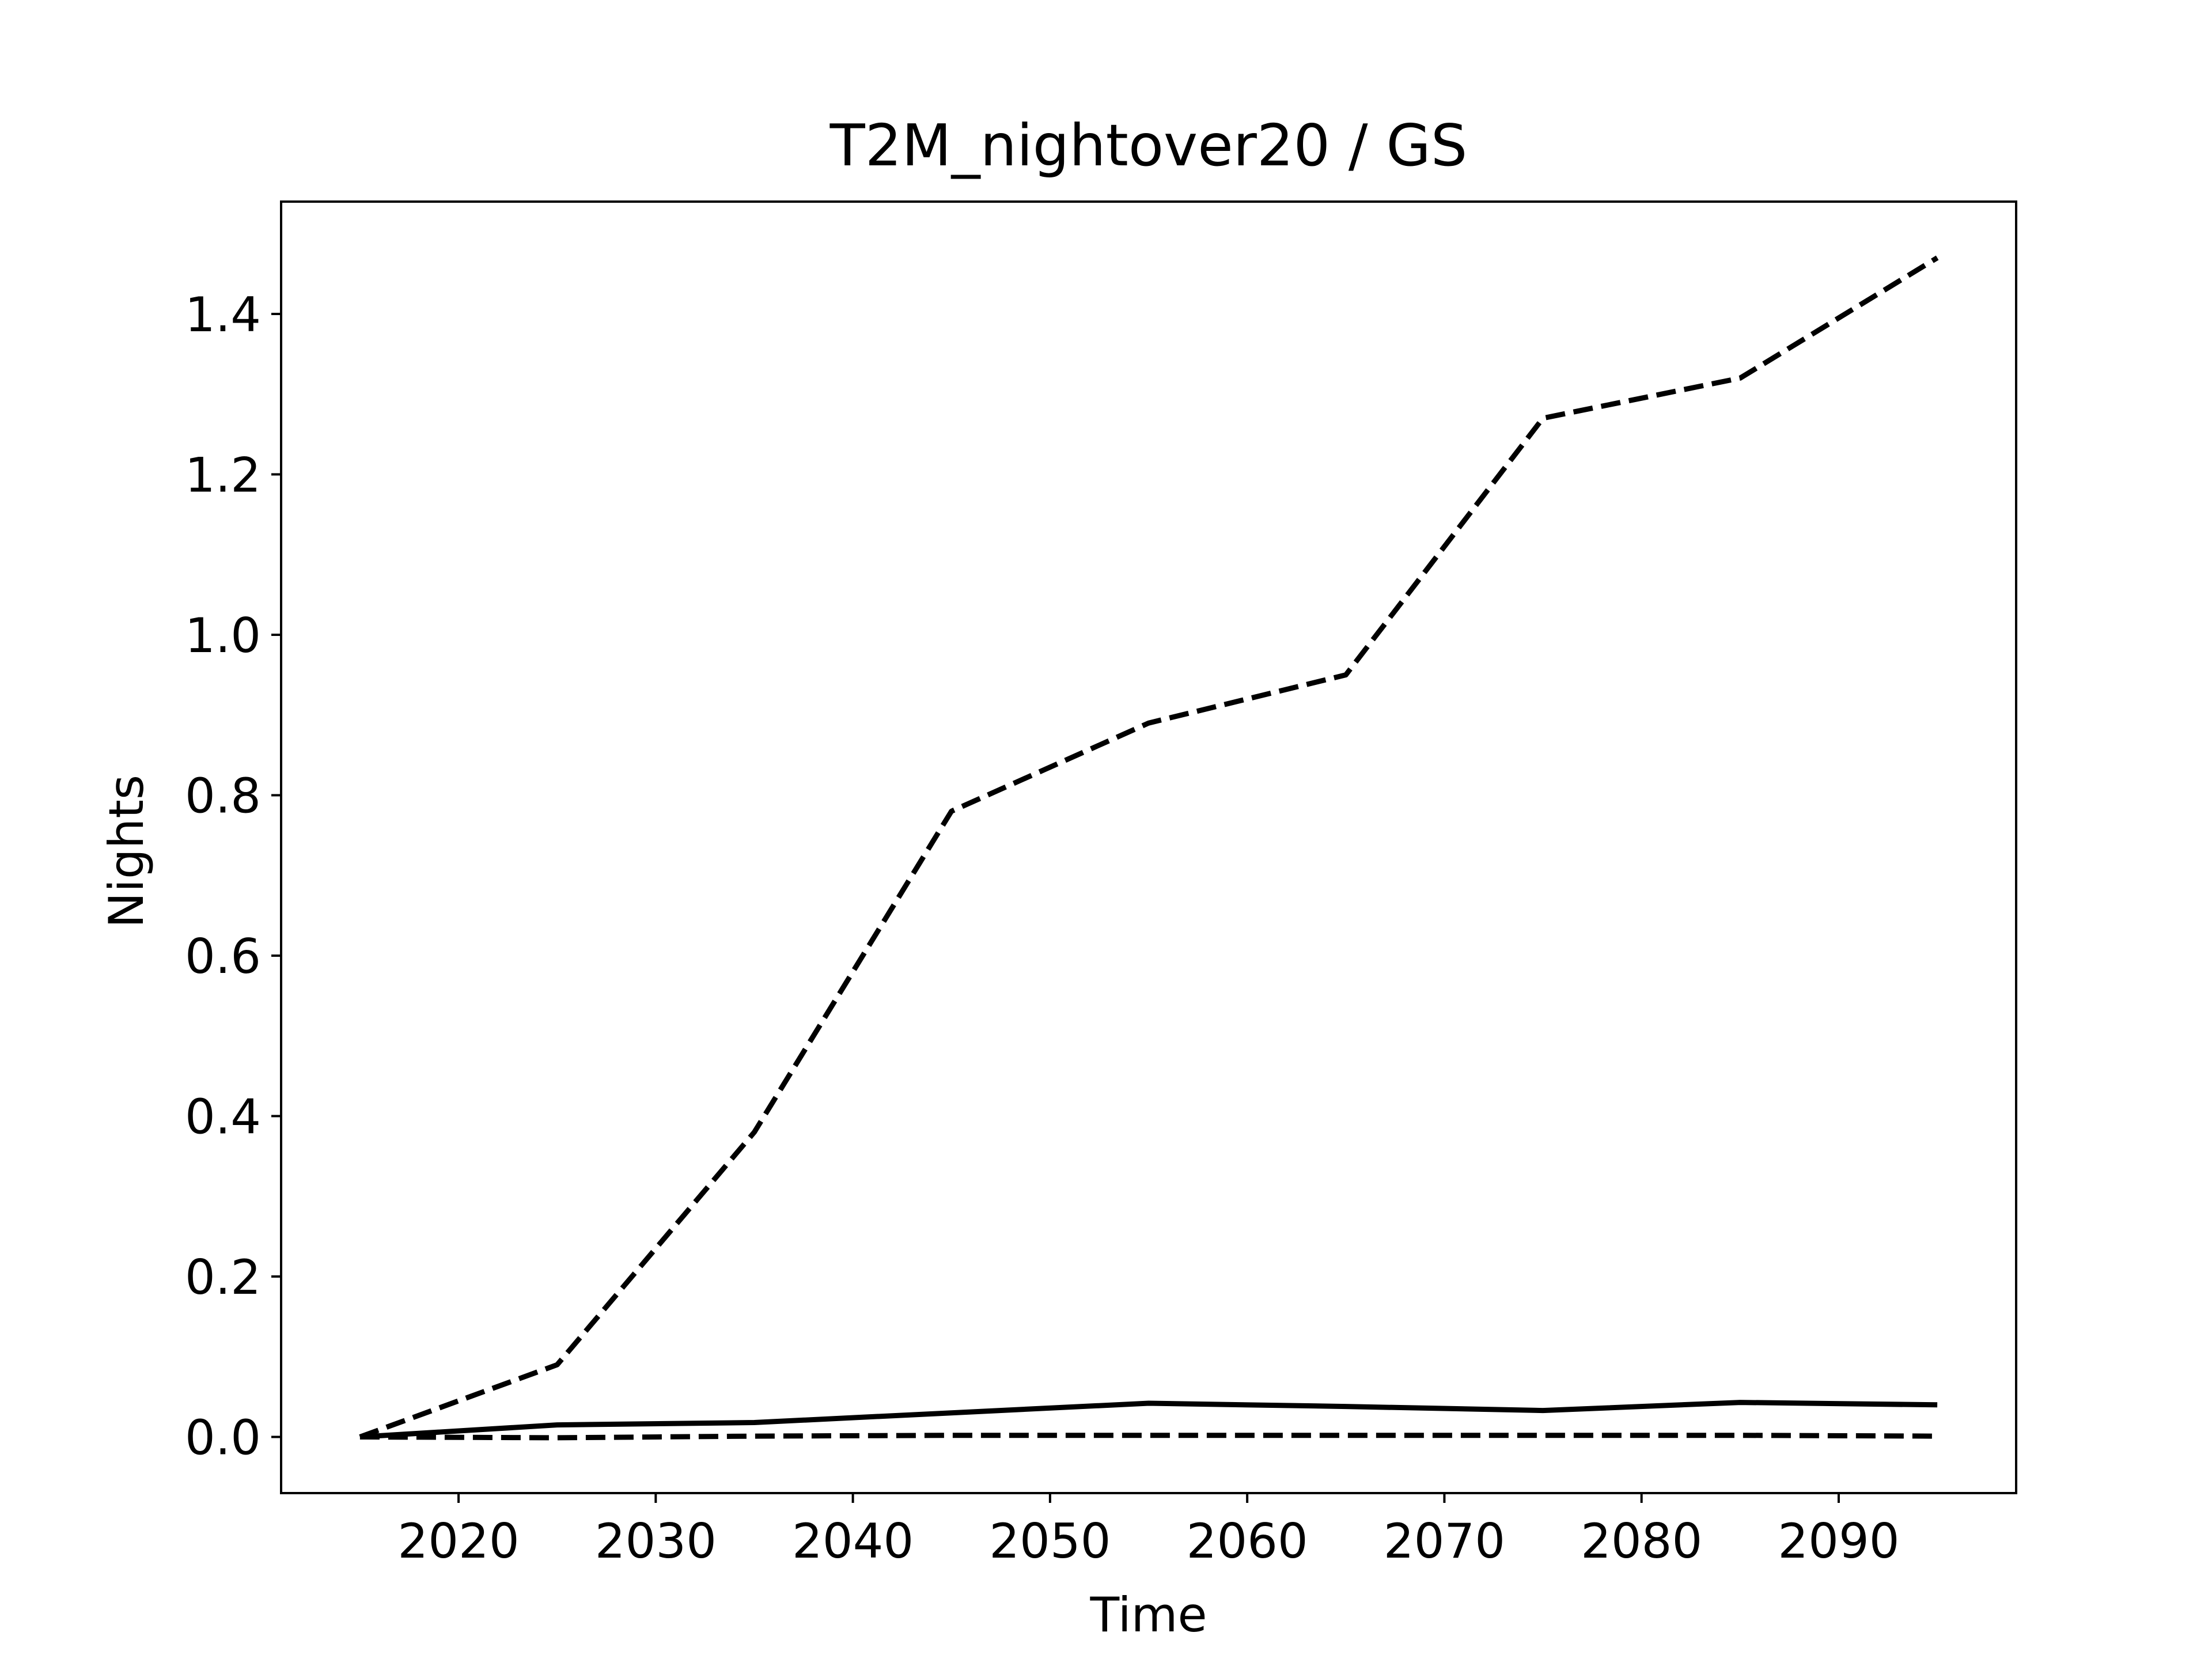 The height and width of the screenshot is (1659, 2212). Describe the element at coordinates (223, 1277) in the screenshot. I see `y-tick-label: 0.2` at that location.